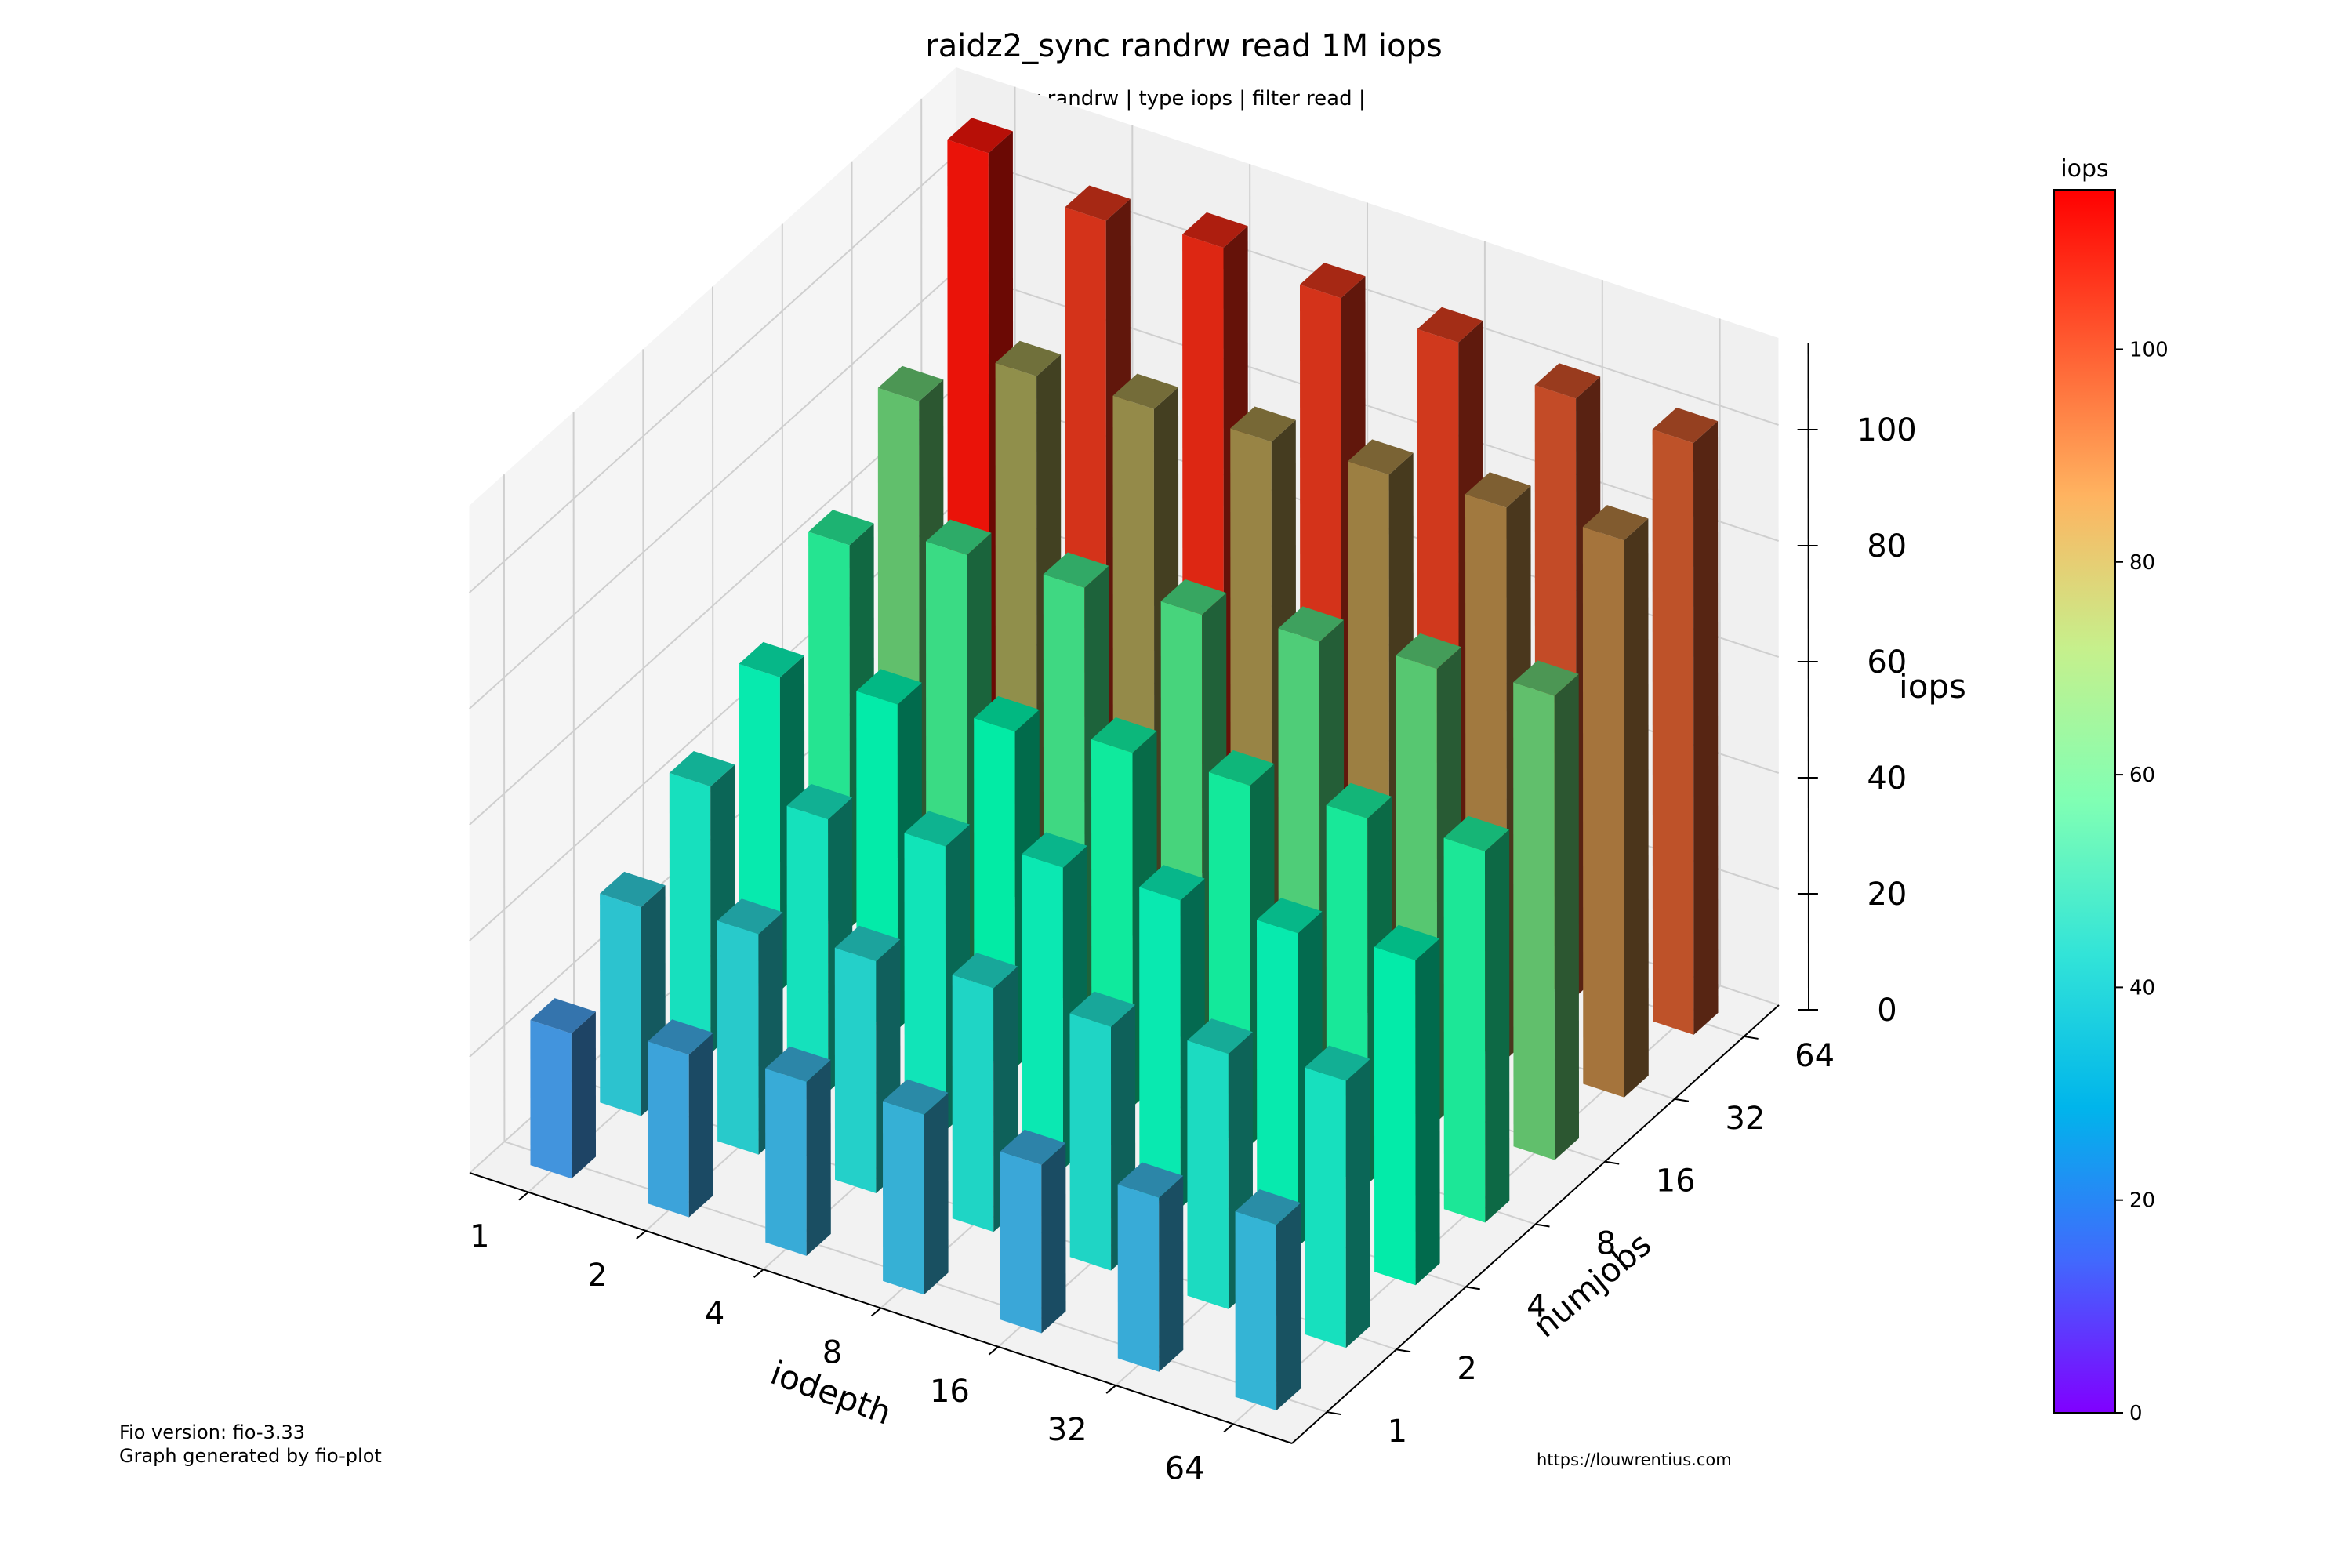 This screenshot has height=1568, width=2352. I want to click on y-tick-label: 32, so click(1745, 1119).